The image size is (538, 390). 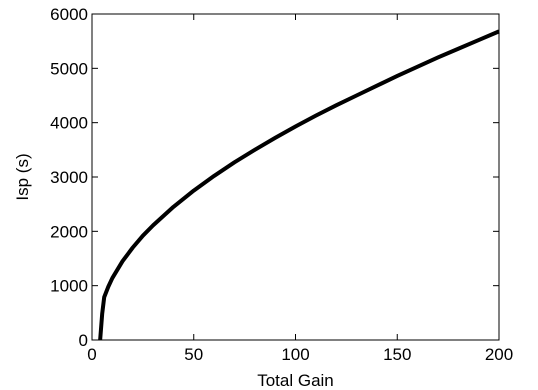 I want to click on y-tick-label-1: 1000, so click(x=69, y=286).